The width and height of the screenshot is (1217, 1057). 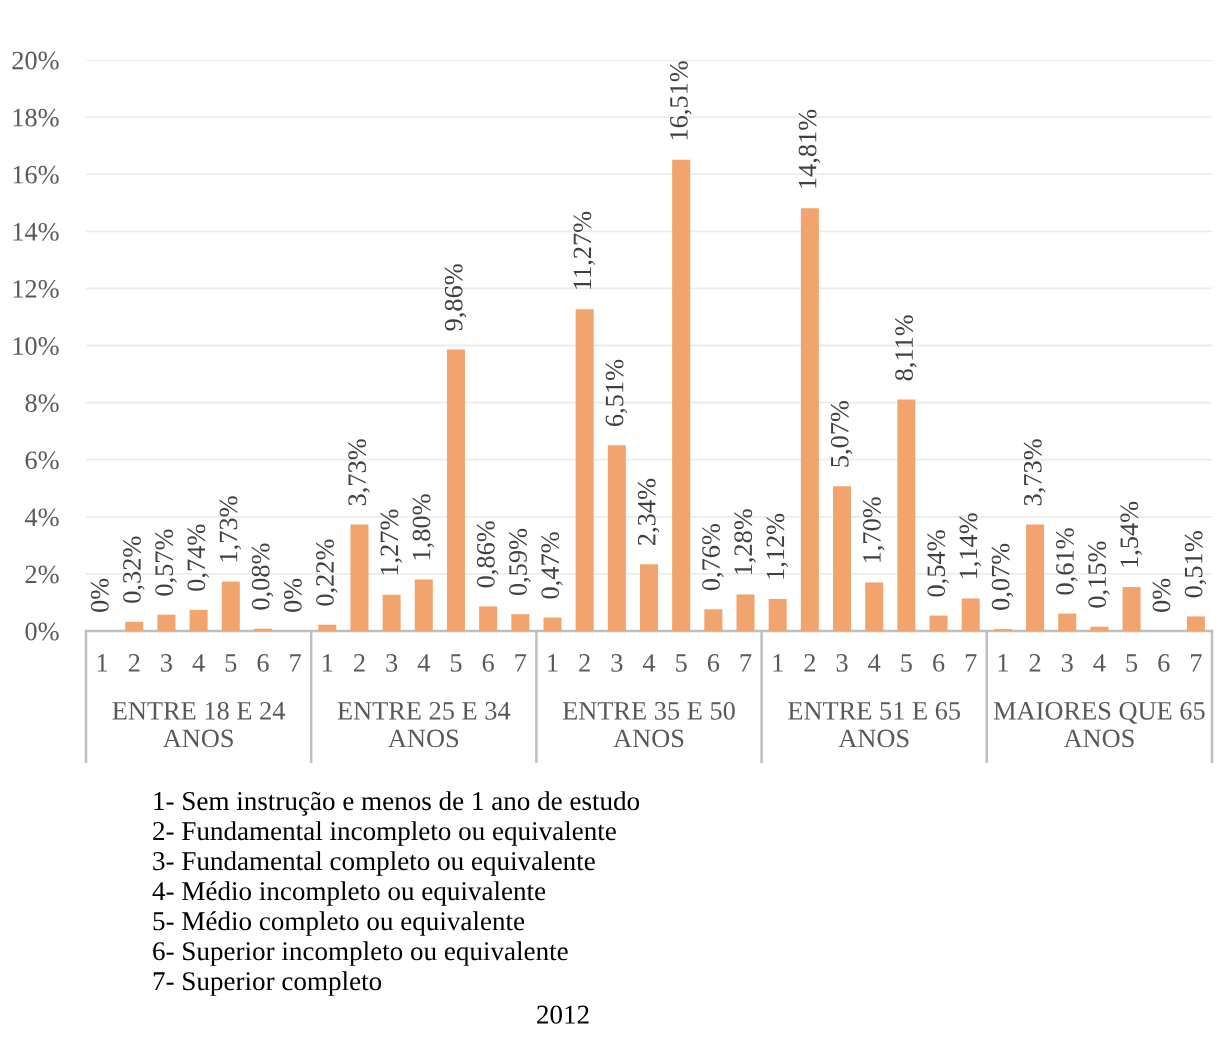 I want to click on data-label: 1,28%, so click(x=745, y=542).